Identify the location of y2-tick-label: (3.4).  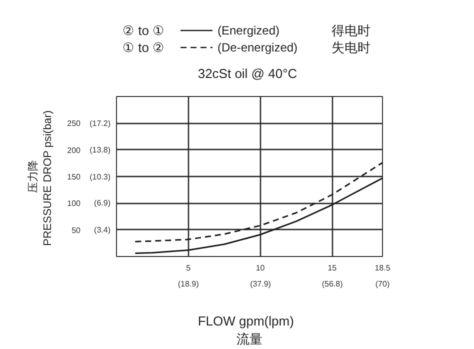
(102, 230).